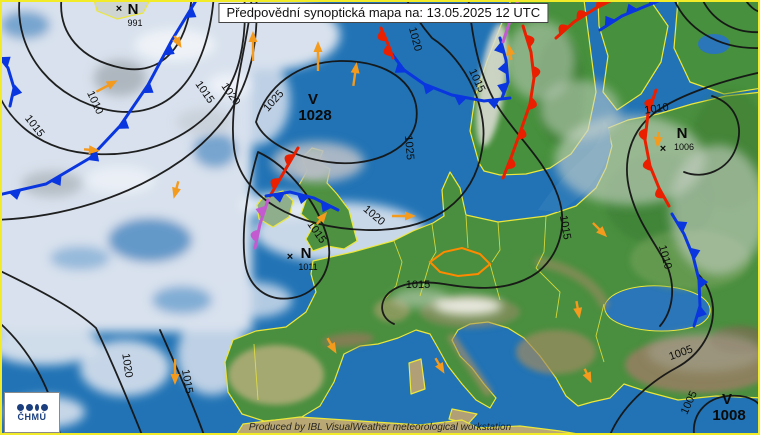  Describe the element at coordinates (126, 366) in the screenshot. I see `isobar-label: 1020` at that location.